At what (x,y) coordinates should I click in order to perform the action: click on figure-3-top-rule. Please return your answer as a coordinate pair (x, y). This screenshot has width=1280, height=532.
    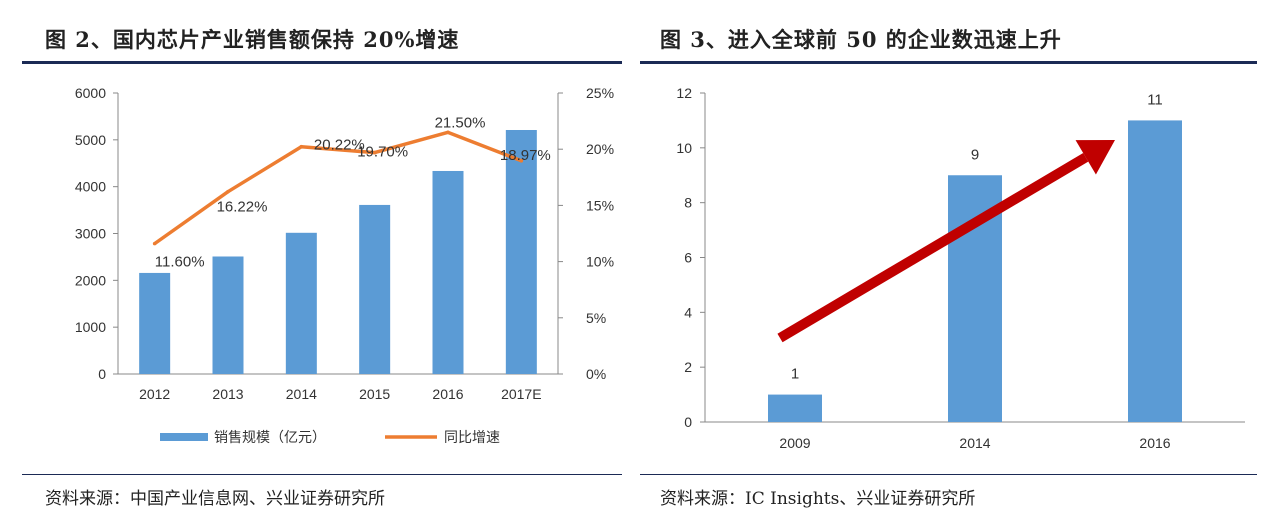
    Looking at the image, I should click on (948, 62).